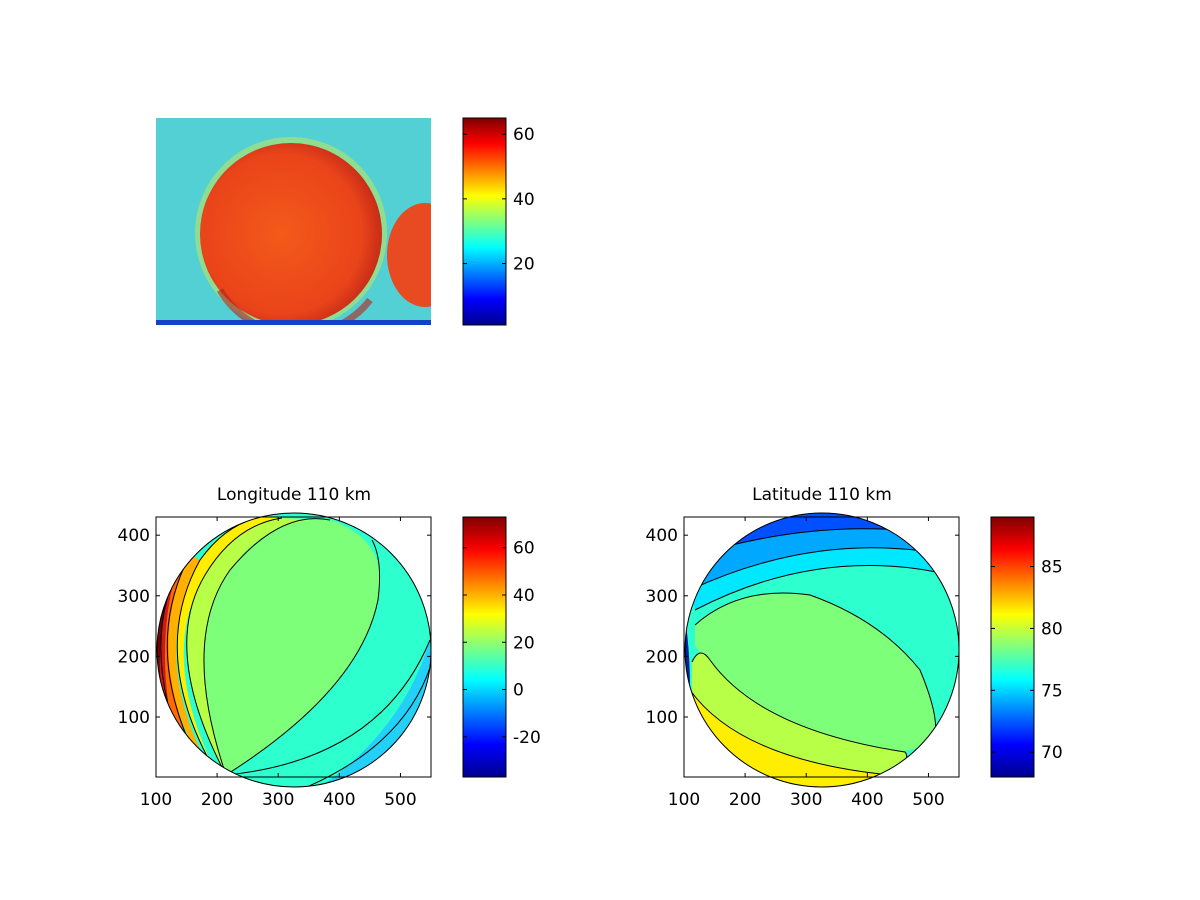 The height and width of the screenshot is (900, 1200). I want to click on longitude-axes-box, so click(293, 647).